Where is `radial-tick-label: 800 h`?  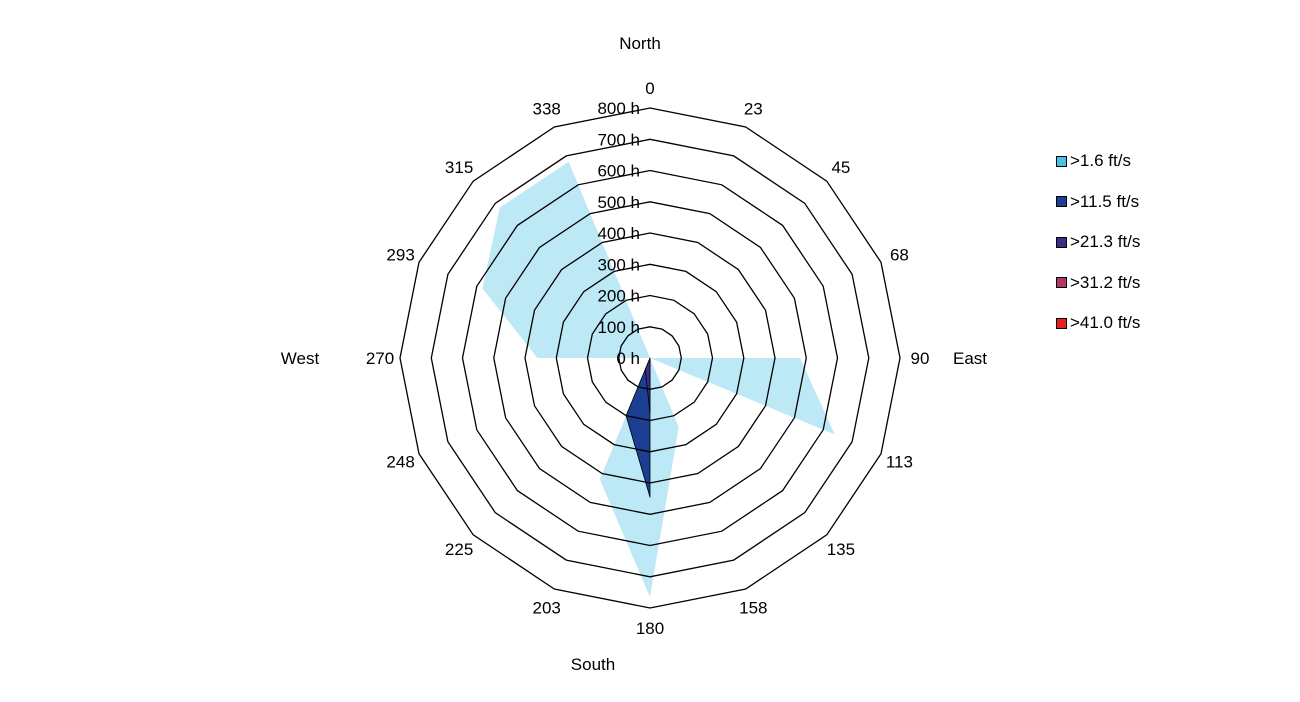
radial-tick-label: 800 h is located at coordinates (618, 108).